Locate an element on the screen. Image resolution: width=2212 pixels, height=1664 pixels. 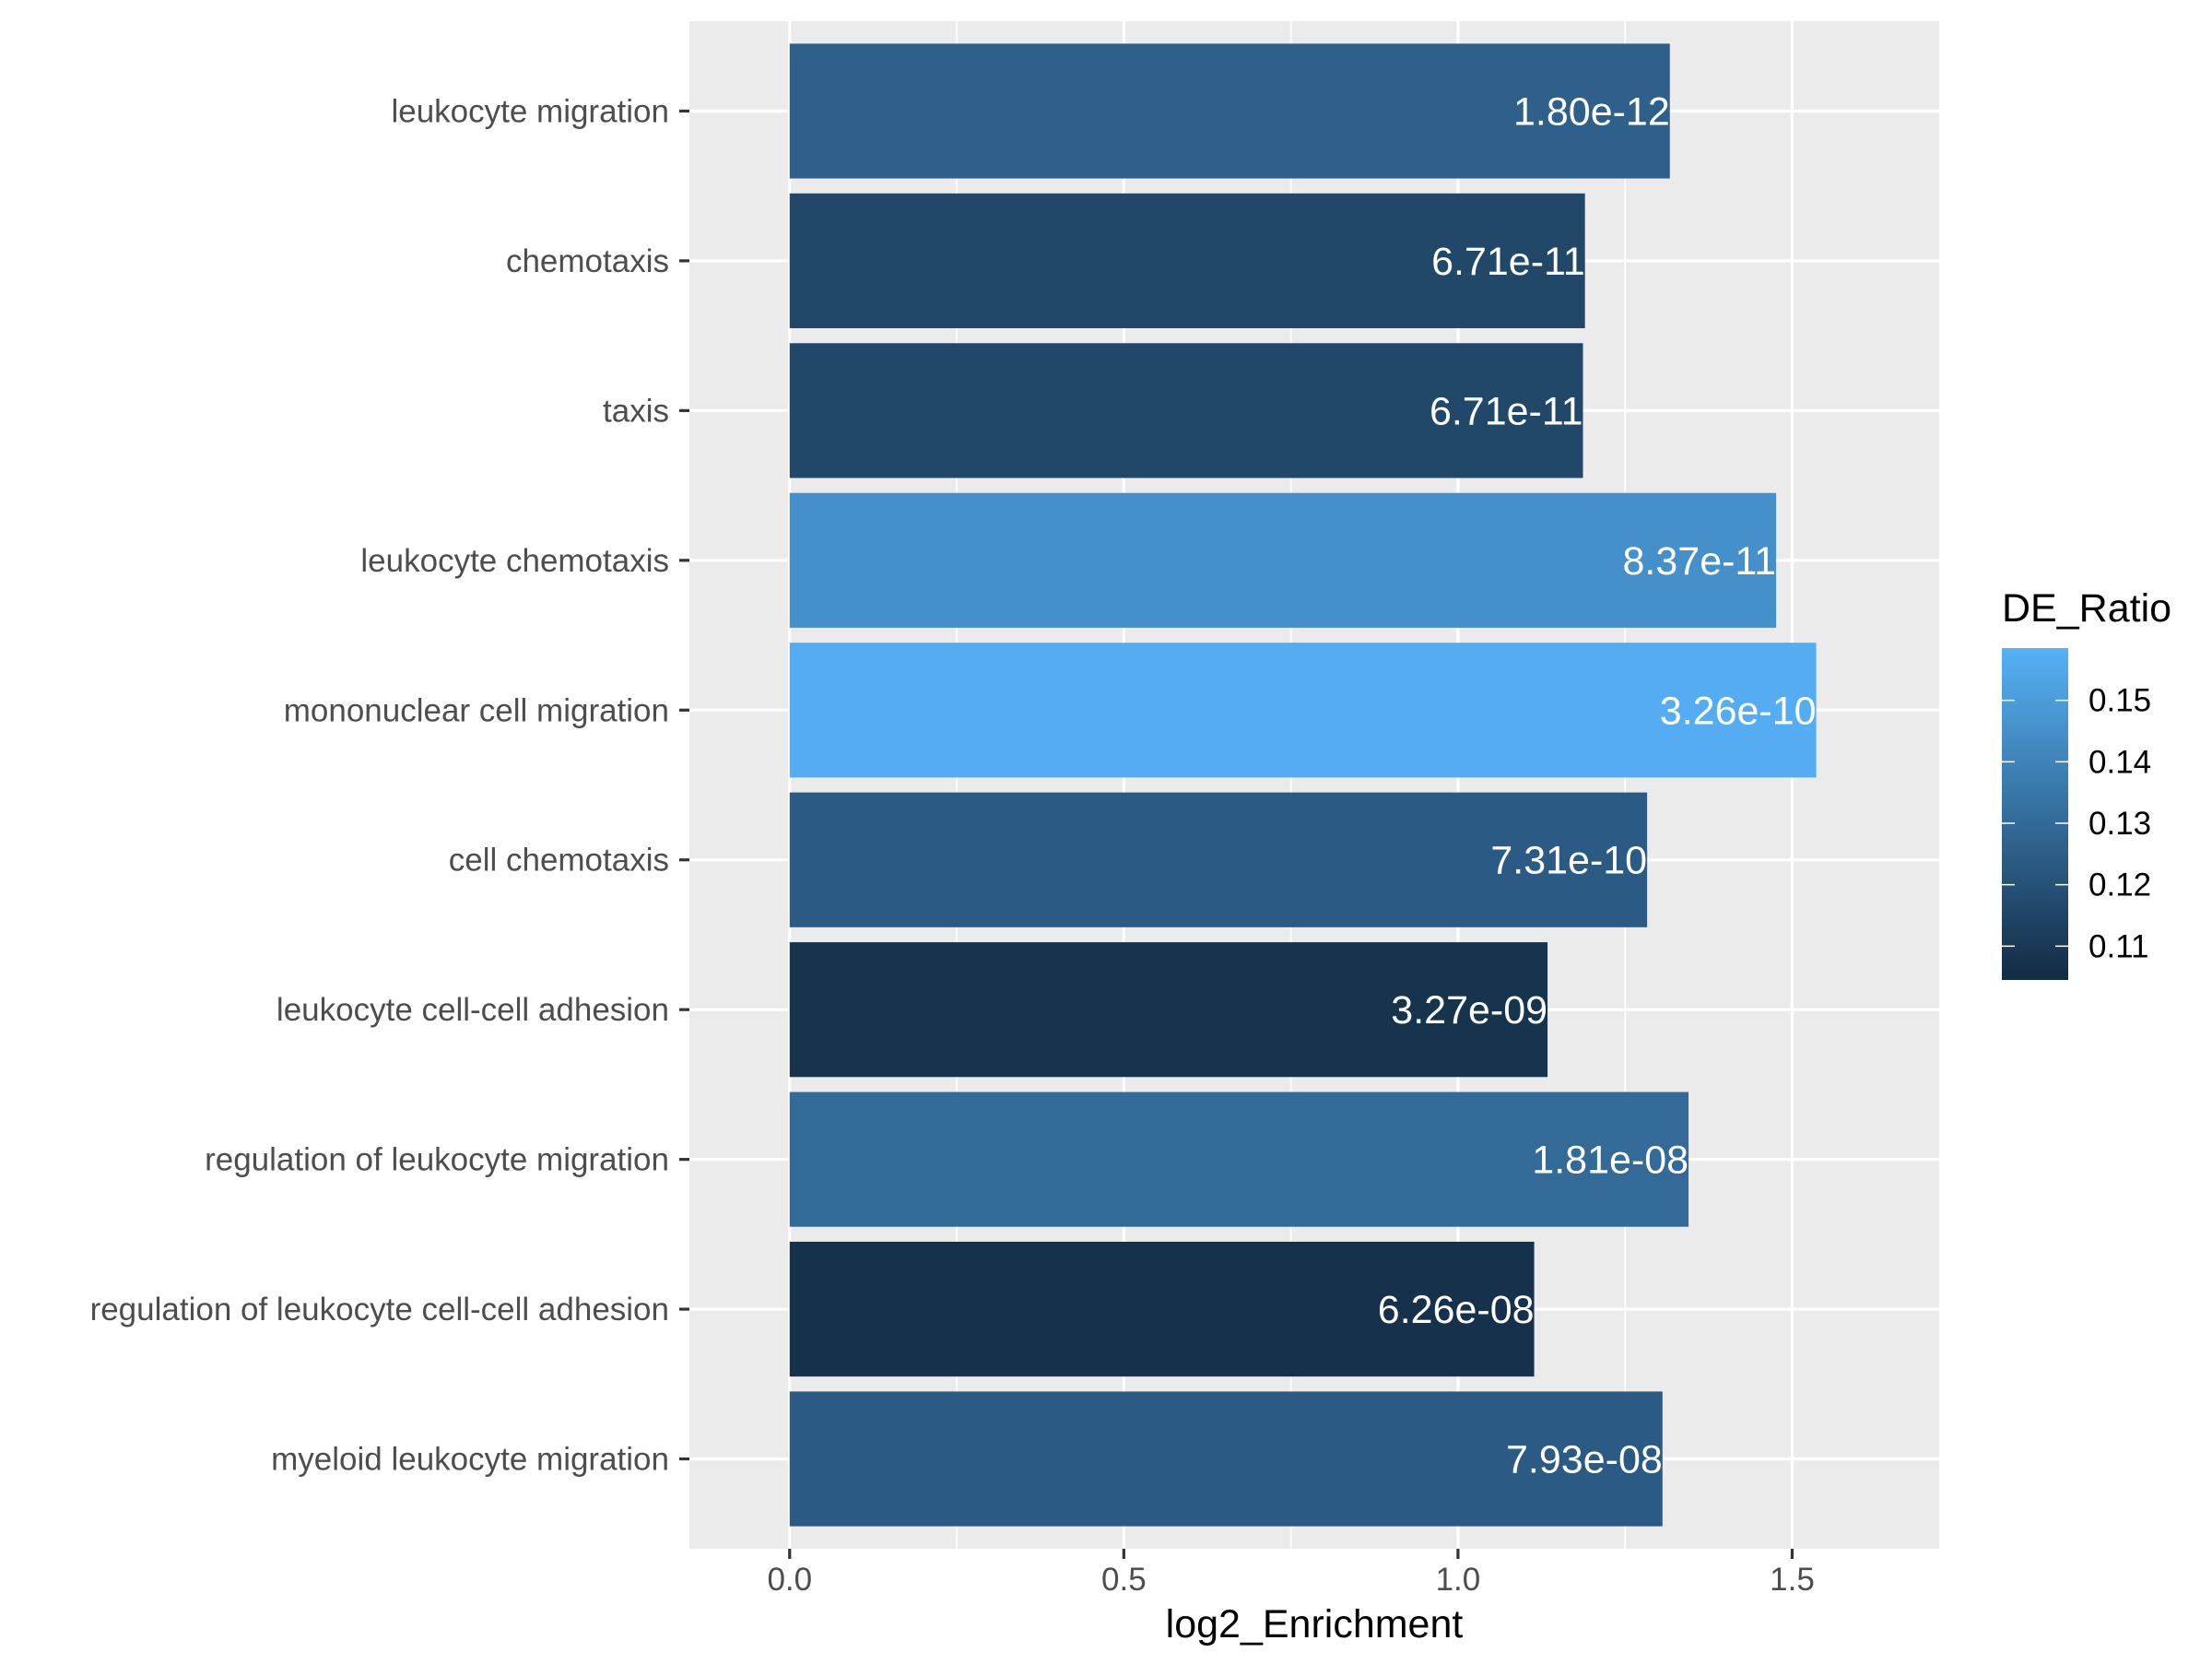
legend-ticks: 0.15 0.14 0.13 0.12 0.11 is located at coordinates (2076, 823).